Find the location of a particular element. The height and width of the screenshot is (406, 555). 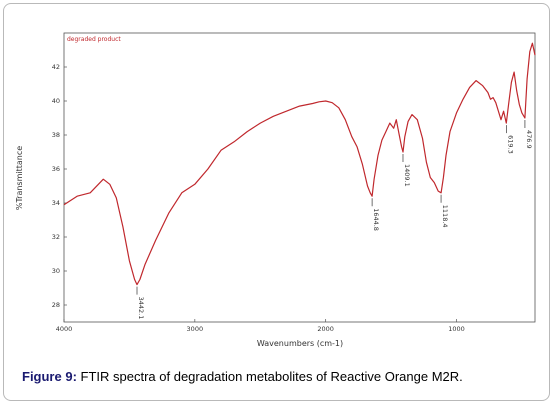

peak-label: 1409.1 is located at coordinates (407, 175).